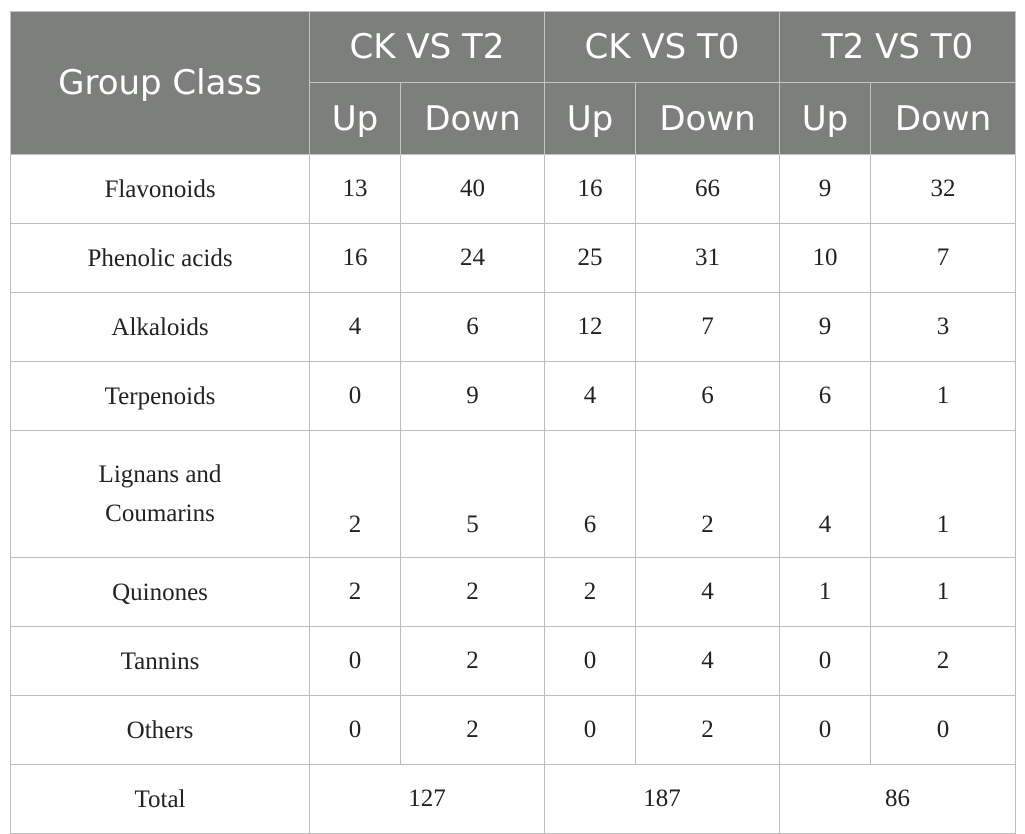  Describe the element at coordinates (662, 799) in the screenshot. I see `total-value-ck-vs-t0: 187` at that location.